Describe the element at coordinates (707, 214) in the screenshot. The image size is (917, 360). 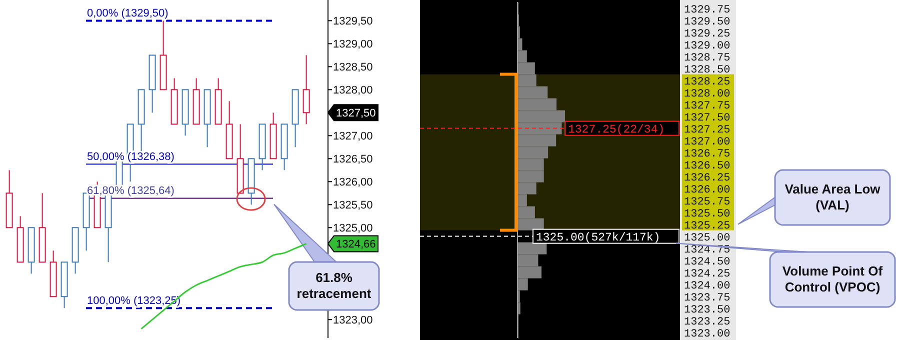
I see `y-tick-label: 1325.50` at that location.